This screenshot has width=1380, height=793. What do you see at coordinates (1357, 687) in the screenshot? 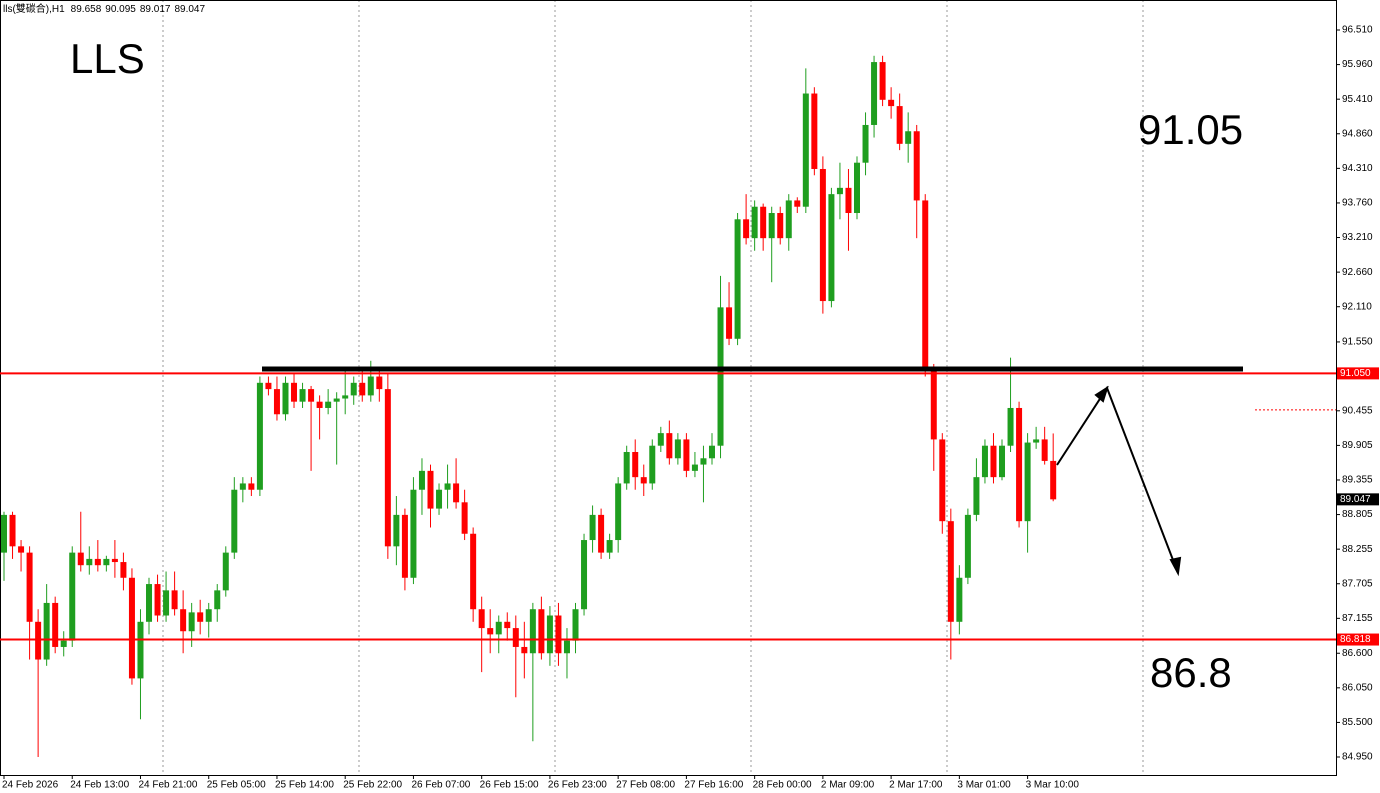
I see `y-tick-label: 86.050` at bounding box center [1357, 687].